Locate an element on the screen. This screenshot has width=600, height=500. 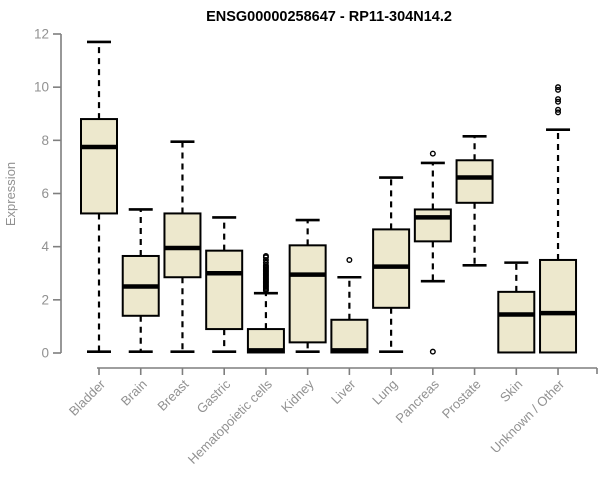
box-prostate is located at coordinates (474, 181).